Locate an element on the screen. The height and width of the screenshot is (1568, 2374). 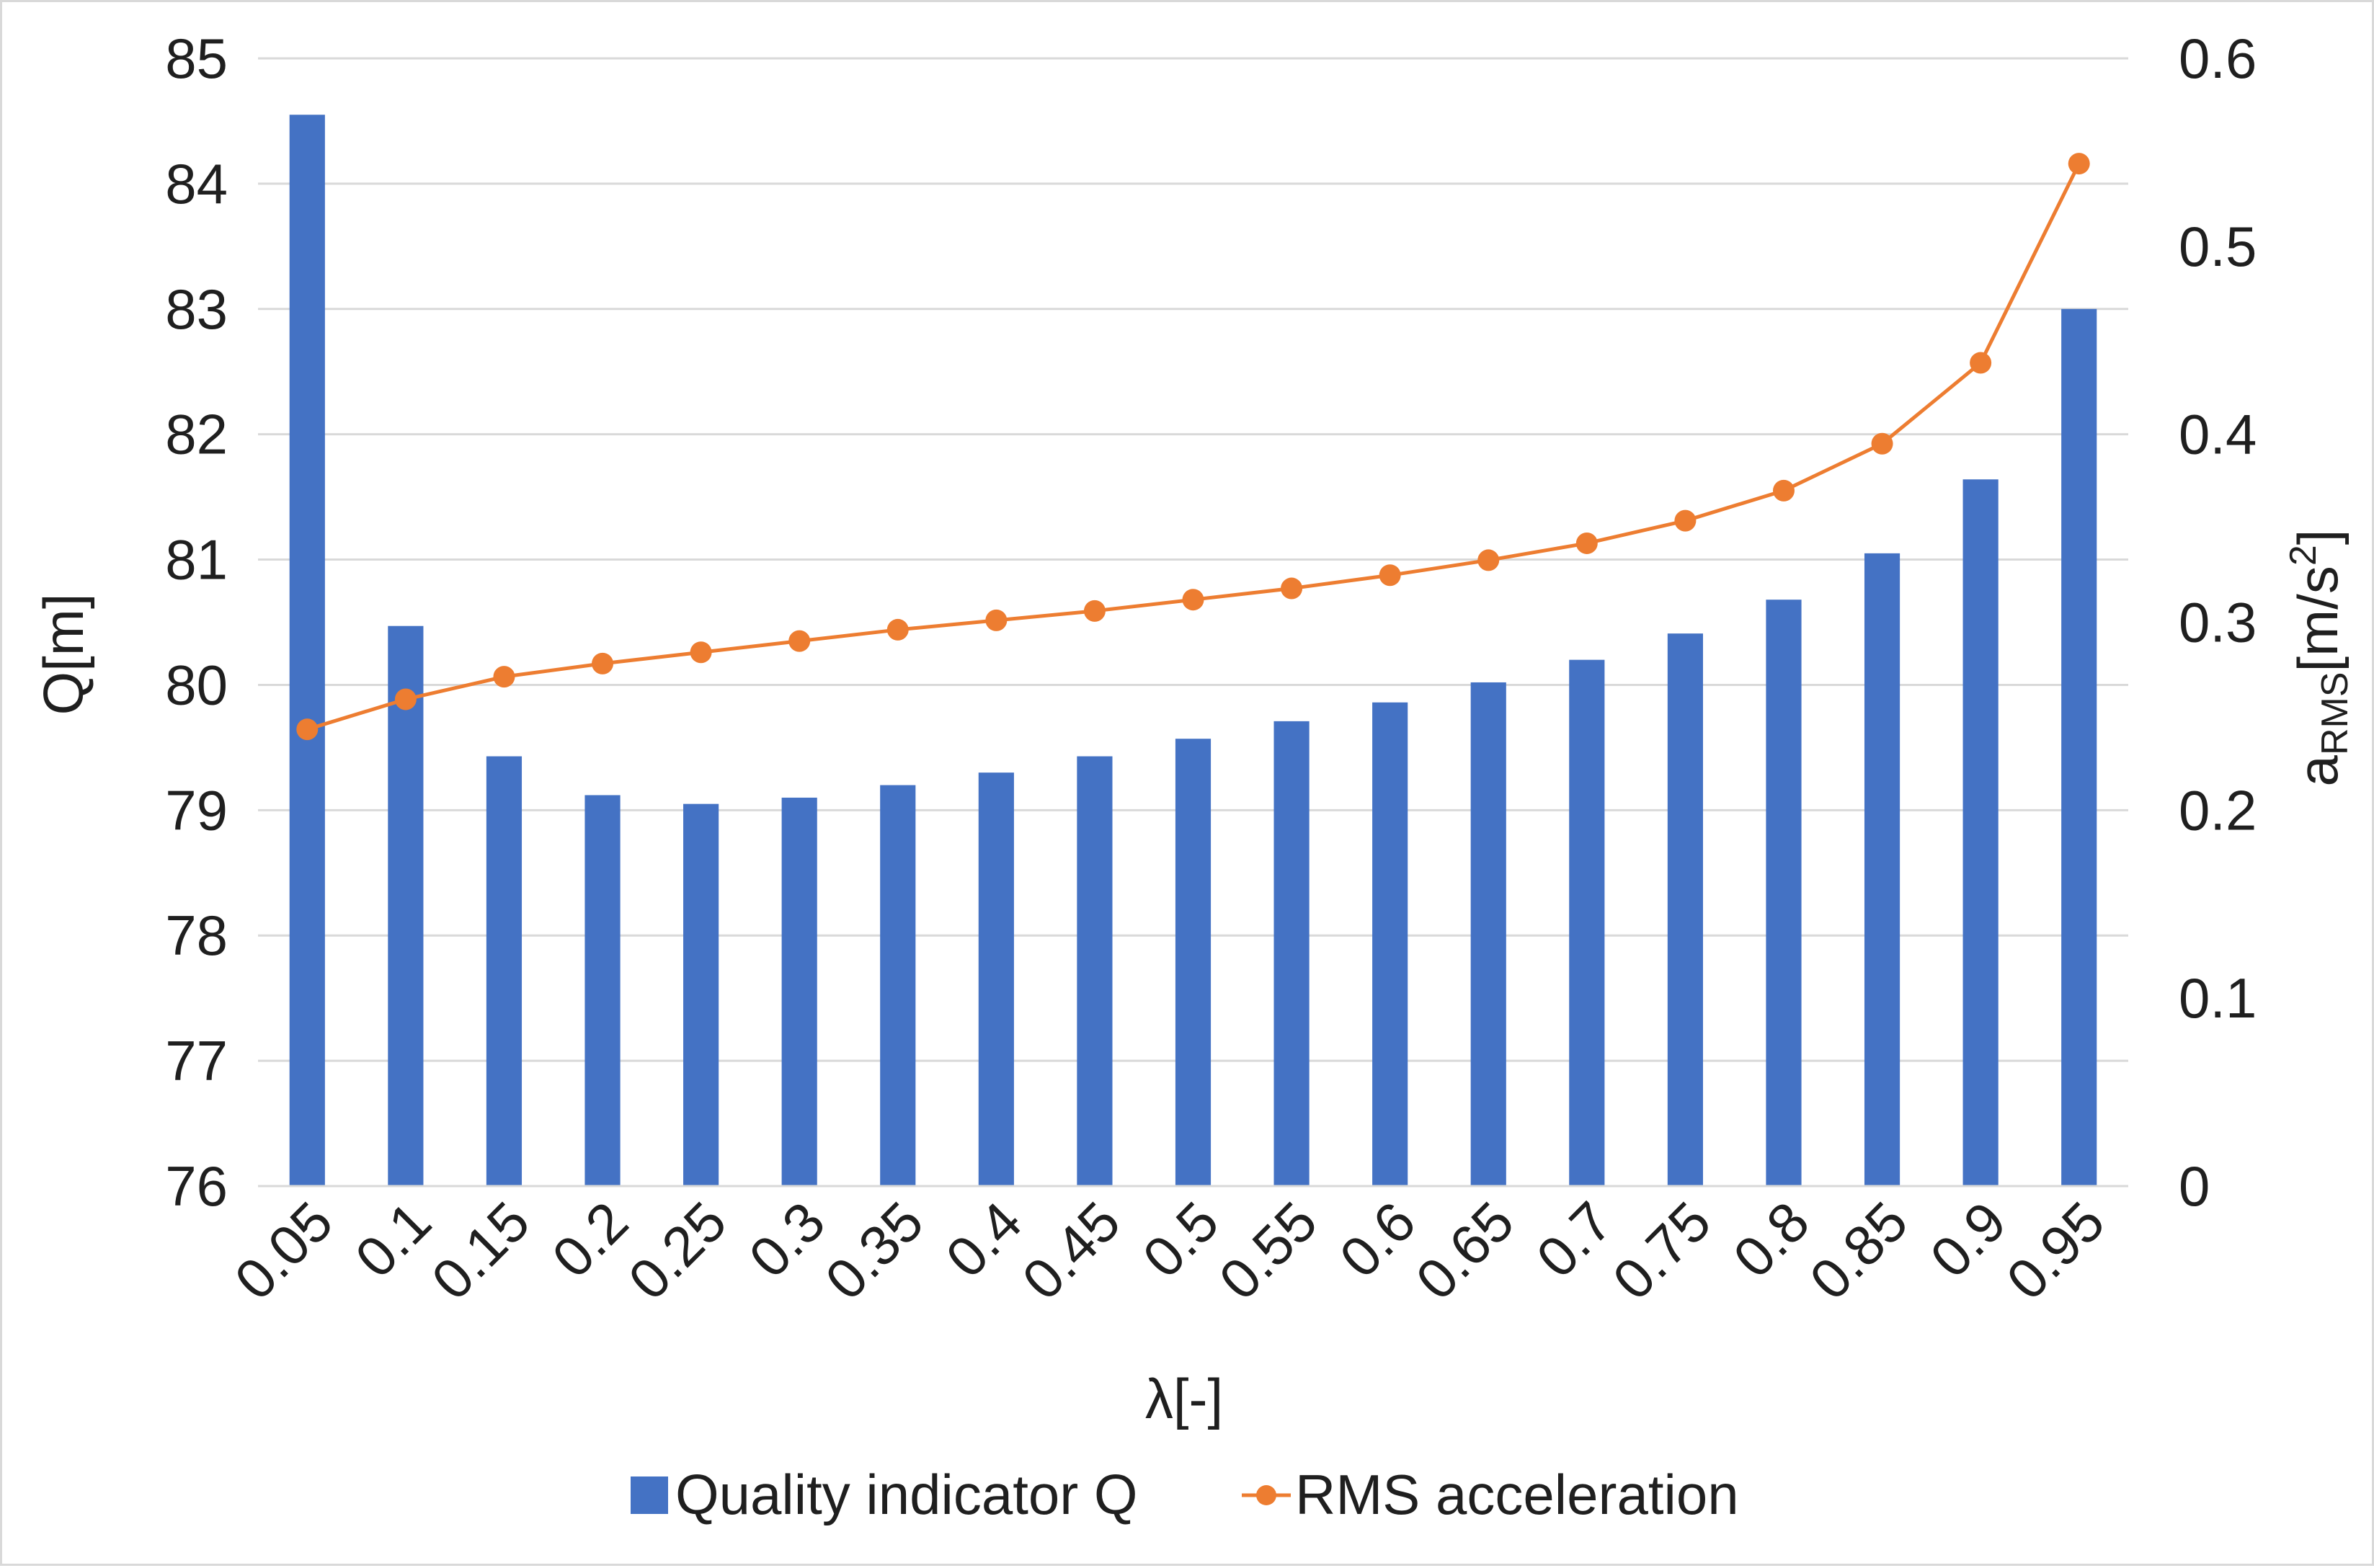
x-tick-label: 0.15 is located at coordinates (480, 1251).